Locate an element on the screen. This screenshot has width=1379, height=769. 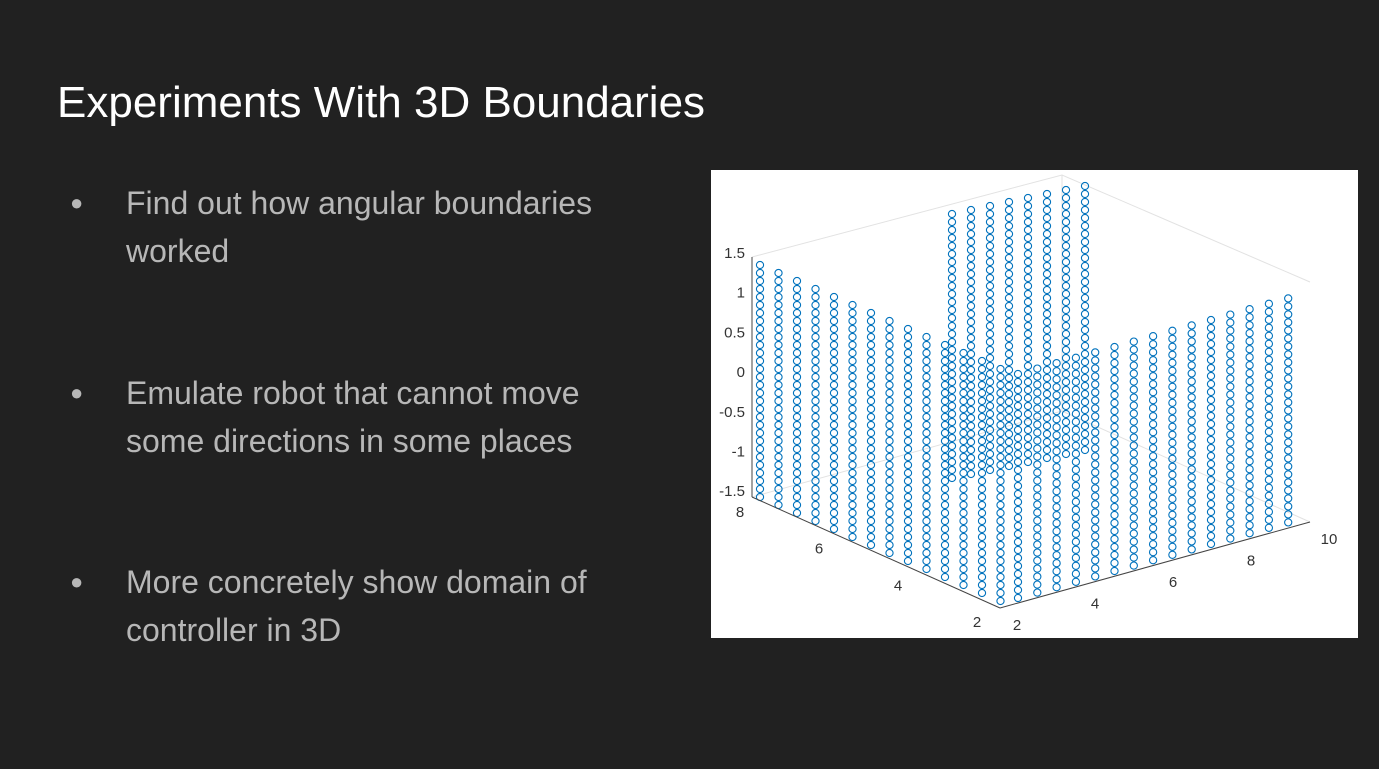
y-tick-label: 4 is located at coordinates (898, 585).